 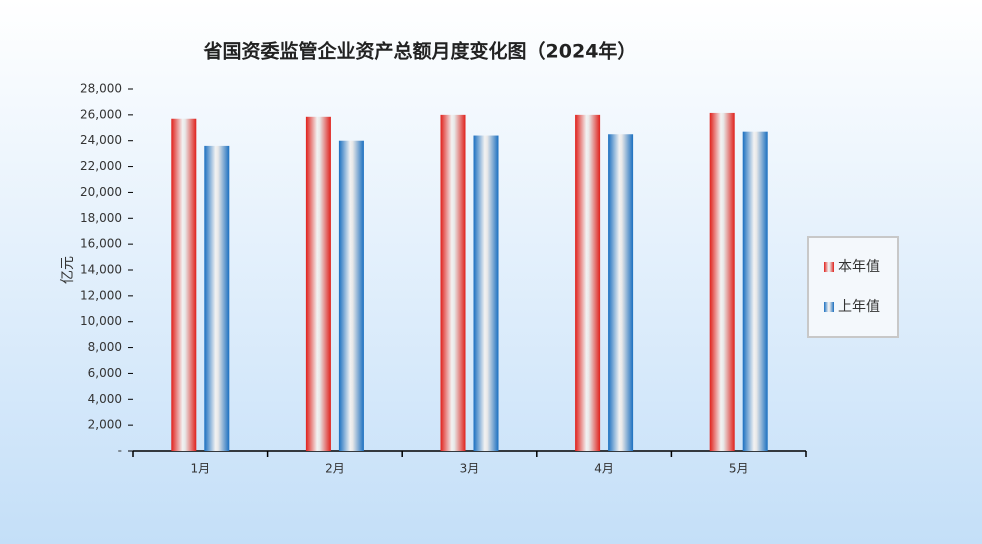 I want to click on y-tick-label: 24,000, so click(x=101, y=140).